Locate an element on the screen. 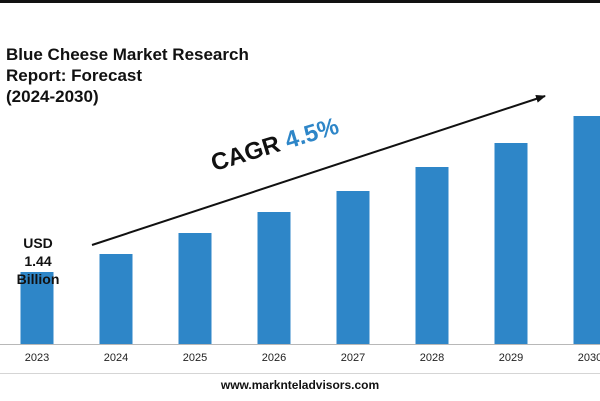 The height and width of the screenshot is (401, 600). x-tick-label: 2029 is located at coordinates (511, 358).